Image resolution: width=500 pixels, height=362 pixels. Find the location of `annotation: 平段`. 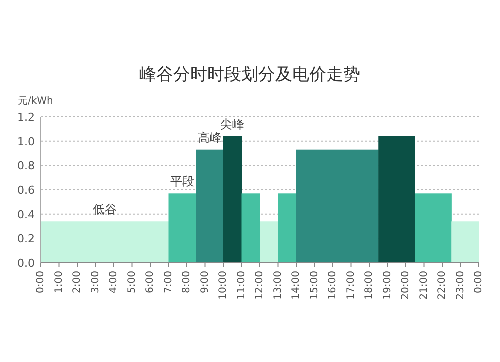

annotation: 平段 is located at coordinates (182, 181).